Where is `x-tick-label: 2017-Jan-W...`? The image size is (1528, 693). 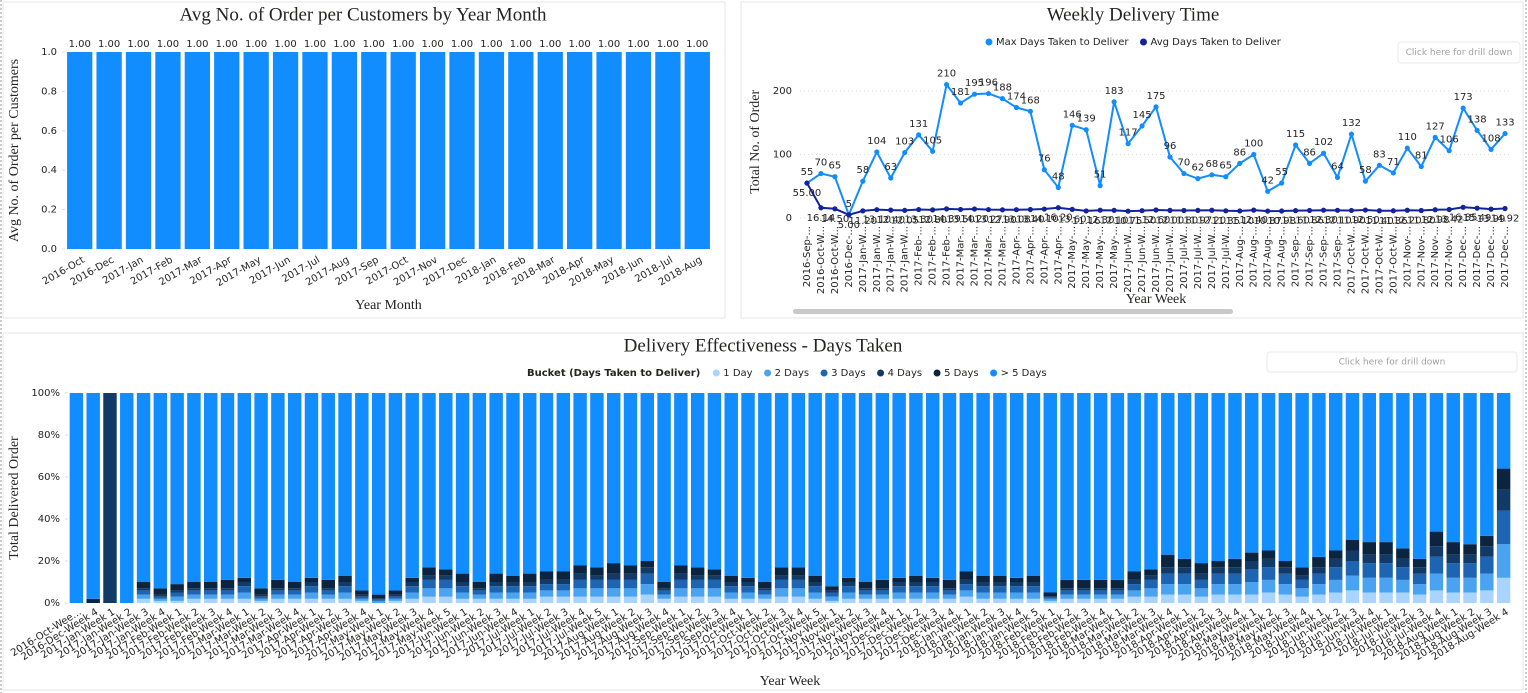
x-tick-label: 2017-Jan-W... is located at coordinates (905, 259).